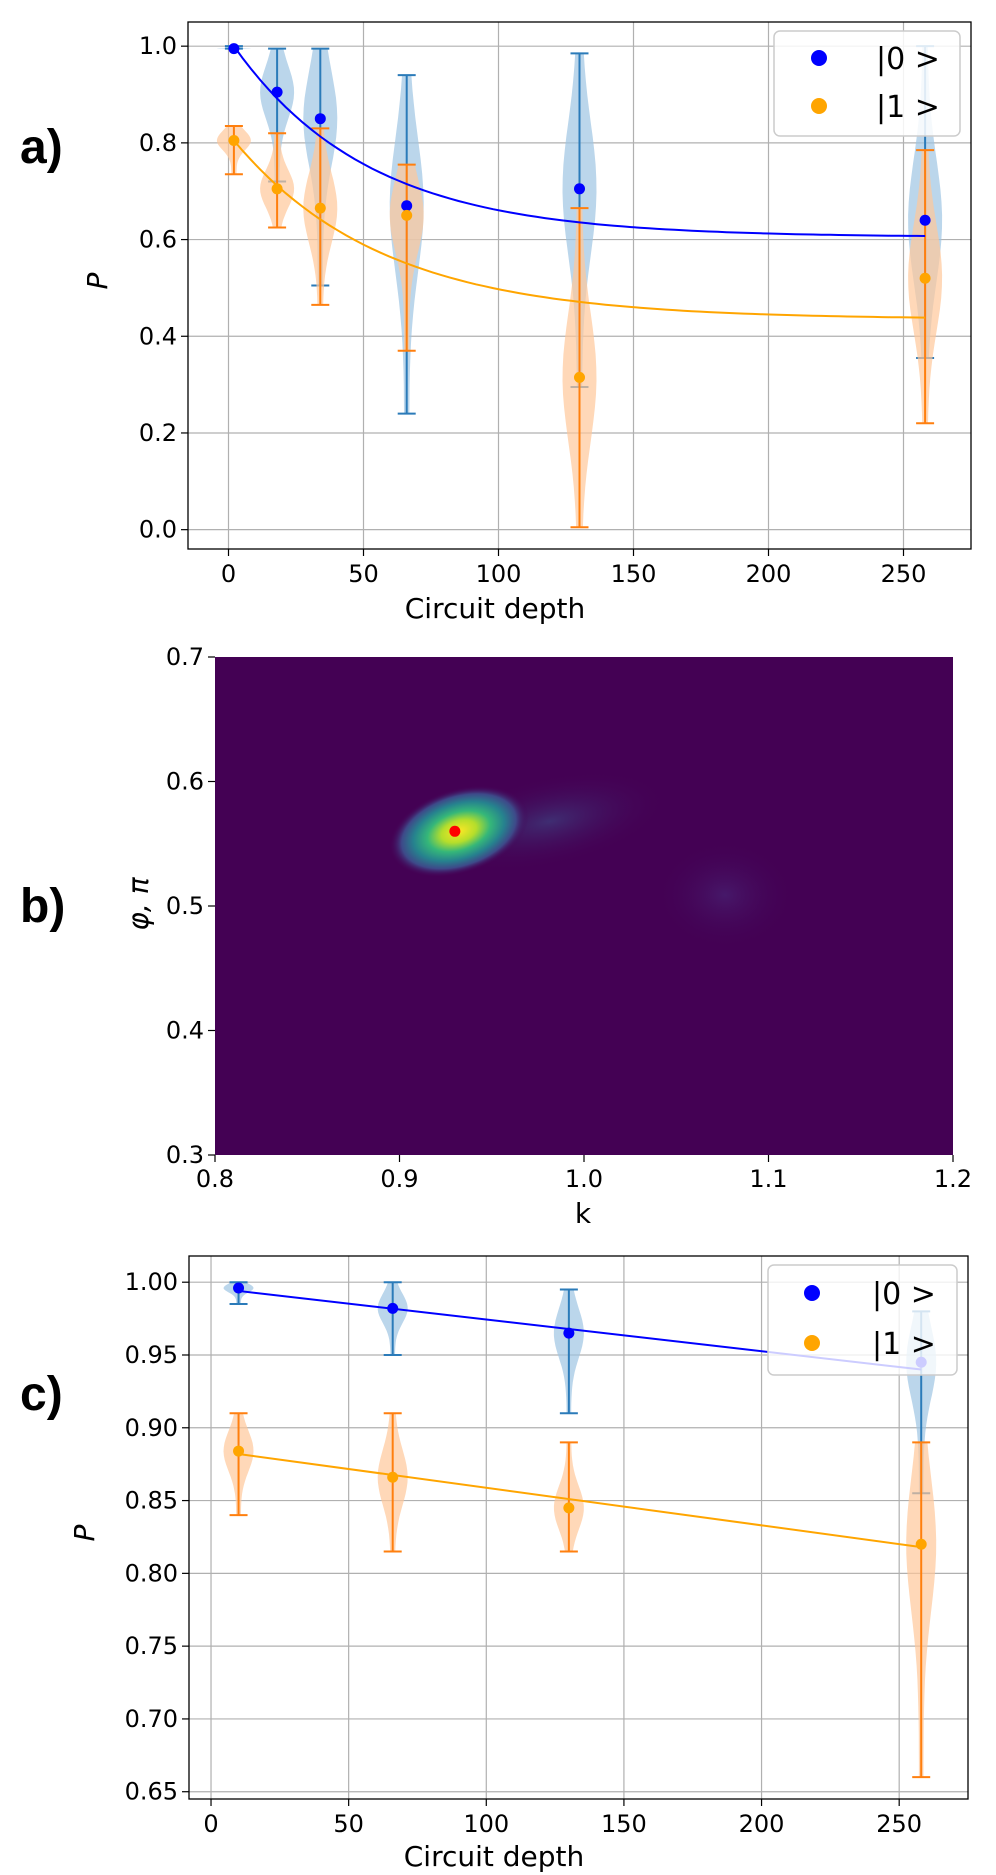  I want to click on panel-b-xlabel: k, so click(583, 1213).